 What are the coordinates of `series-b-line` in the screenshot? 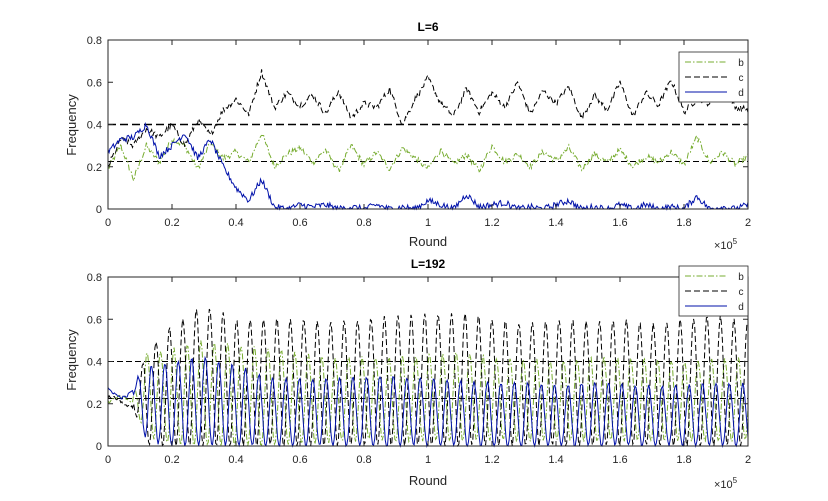 It's located at (428, 158).